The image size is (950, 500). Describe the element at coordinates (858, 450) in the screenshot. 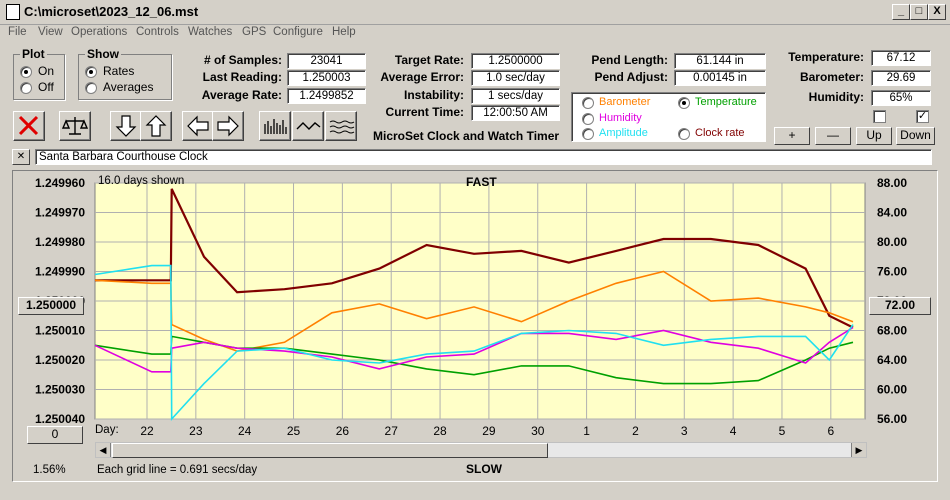

I see `scroll-right-arrow-icon: ▶` at that location.